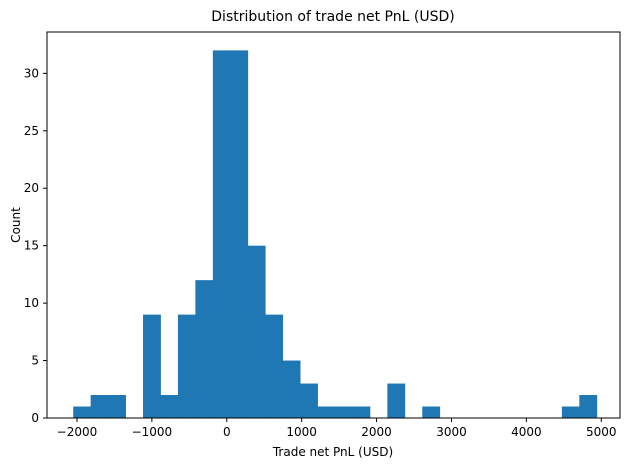 The width and height of the screenshot is (630, 470). Describe the element at coordinates (77, 432) in the screenshot. I see `x-tick-label: −2000` at that location.